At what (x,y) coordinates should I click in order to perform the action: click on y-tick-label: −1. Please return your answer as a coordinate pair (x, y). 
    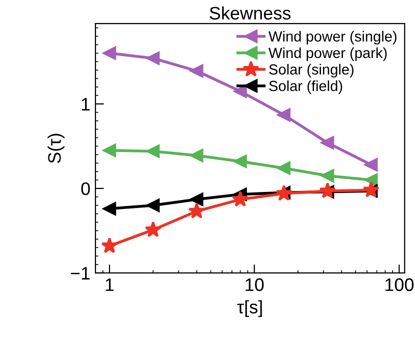
    Looking at the image, I should click on (80, 273).